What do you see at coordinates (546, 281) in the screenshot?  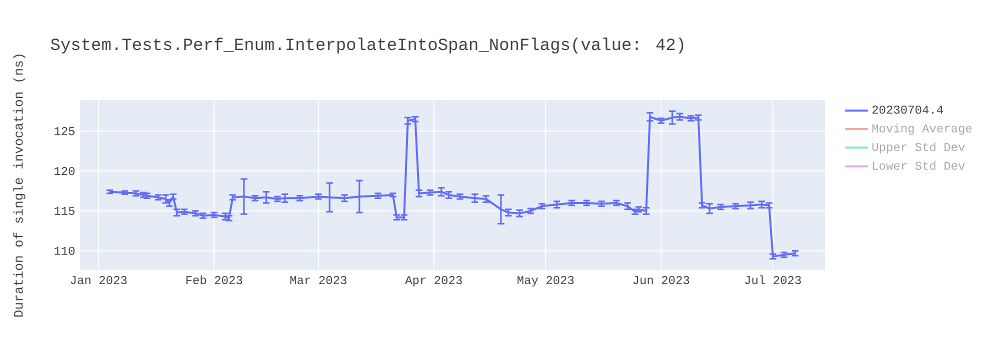 I see `x-tick-label: May 2023` at bounding box center [546, 281].